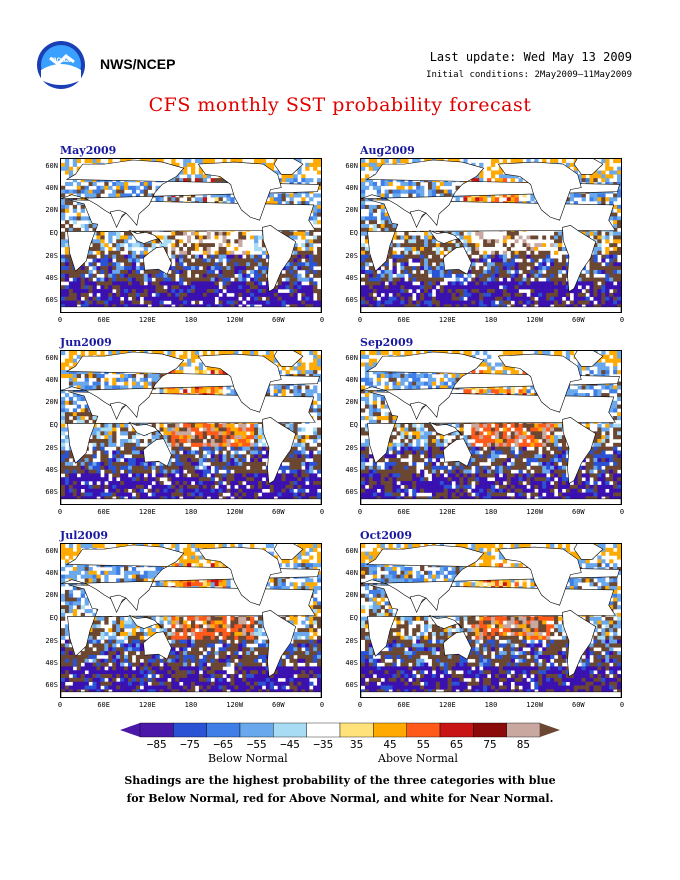  I want to click on colorbar-left-arrow, so click(130, 730).